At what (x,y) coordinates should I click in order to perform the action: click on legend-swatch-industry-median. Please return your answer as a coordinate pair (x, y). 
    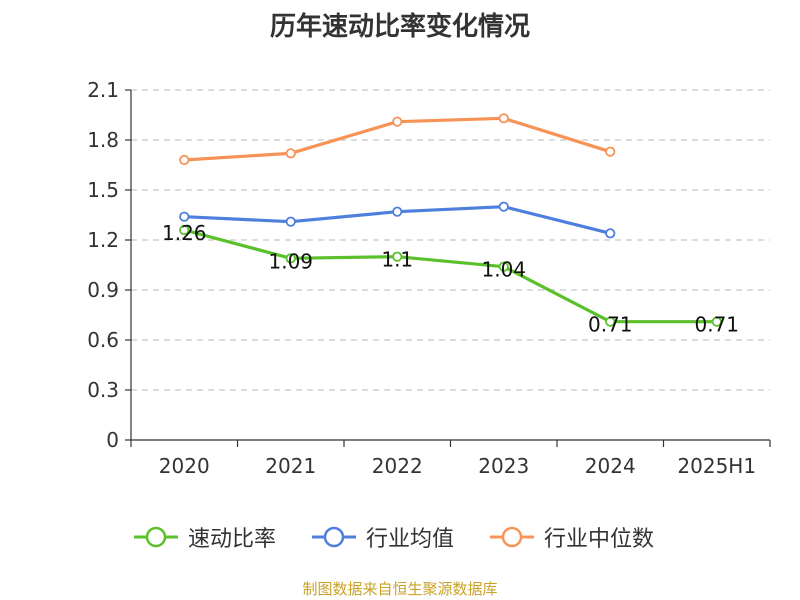
    Looking at the image, I should click on (512, 537).